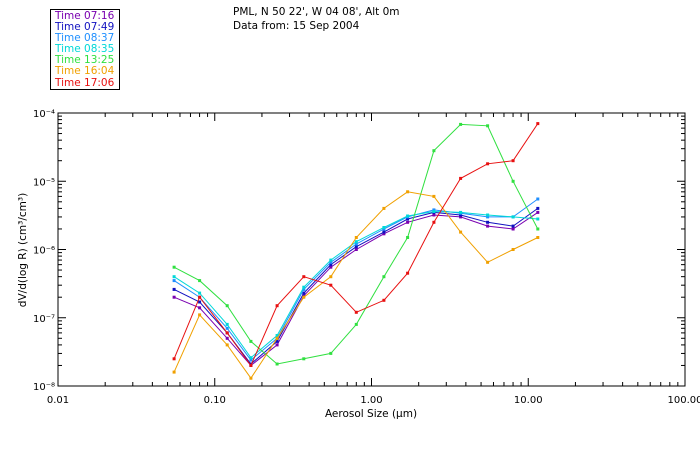  Describe the element at coordinates (215, 400) in the screenshot. I see `x-tick-label: 0.10` at that location.